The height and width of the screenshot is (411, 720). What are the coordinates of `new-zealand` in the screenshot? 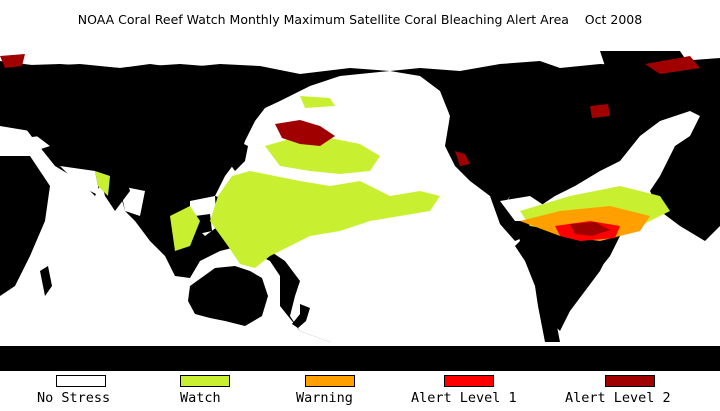 It's located at (301, 316).